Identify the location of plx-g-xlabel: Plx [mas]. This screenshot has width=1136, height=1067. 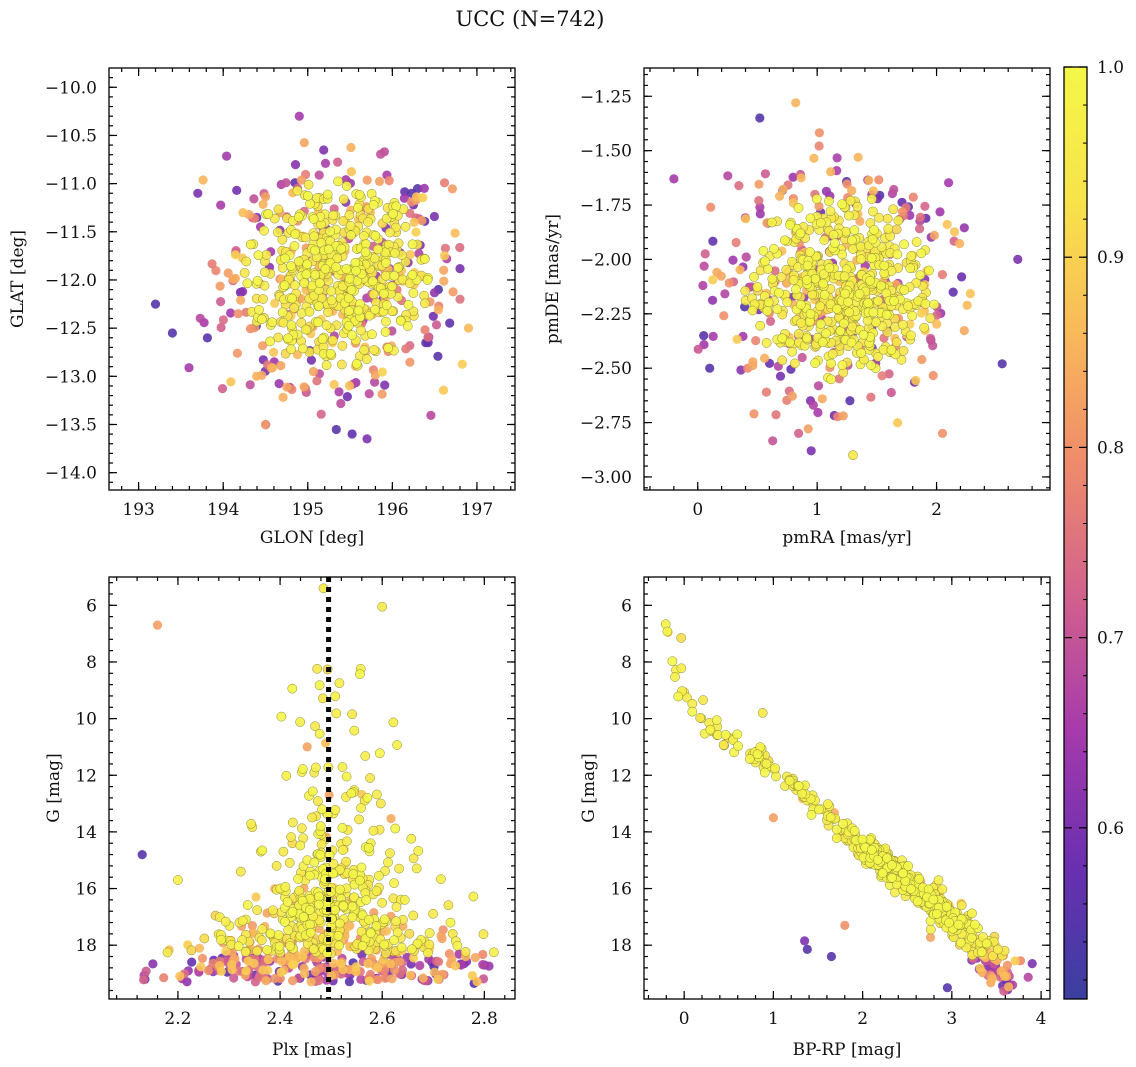
(312, 1050).